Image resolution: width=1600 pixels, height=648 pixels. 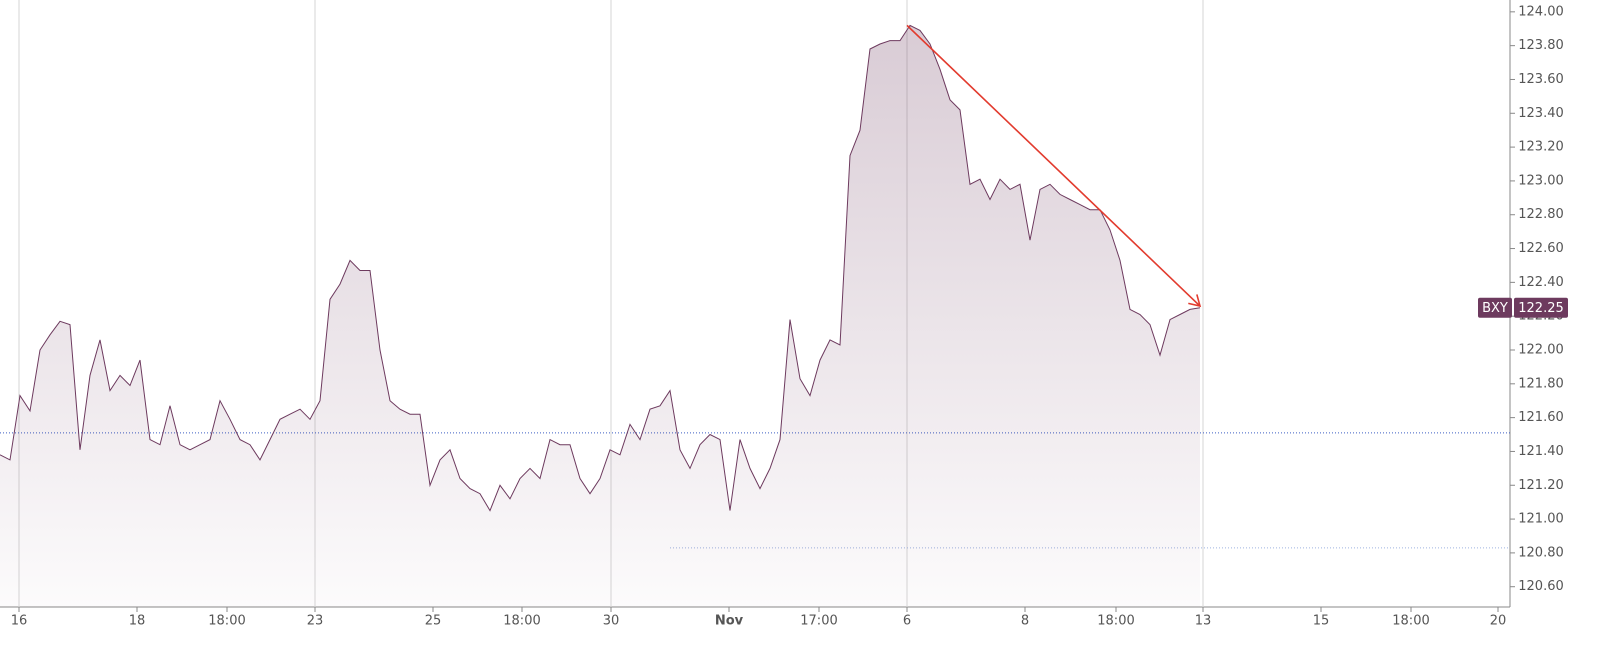 I want to click on x-tick-label: 15, so click(x=1321, y=621).